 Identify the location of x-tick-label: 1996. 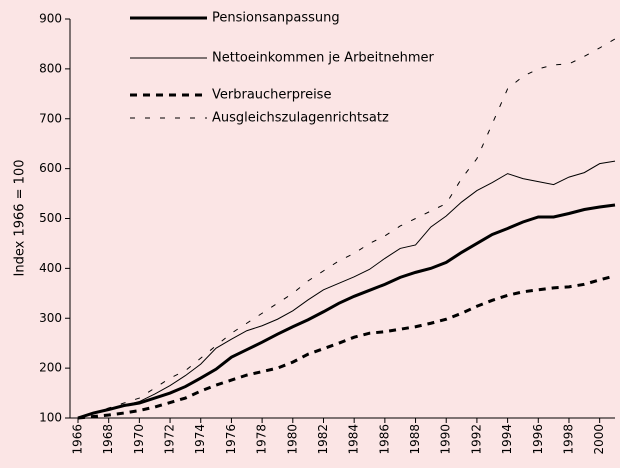
(538, 439).